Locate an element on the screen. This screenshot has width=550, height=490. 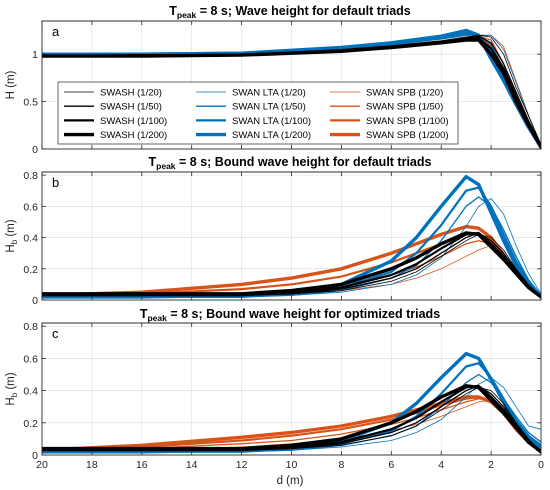
legend-item: SWAN SPB (1/20) is located at coordinates (386, 93).